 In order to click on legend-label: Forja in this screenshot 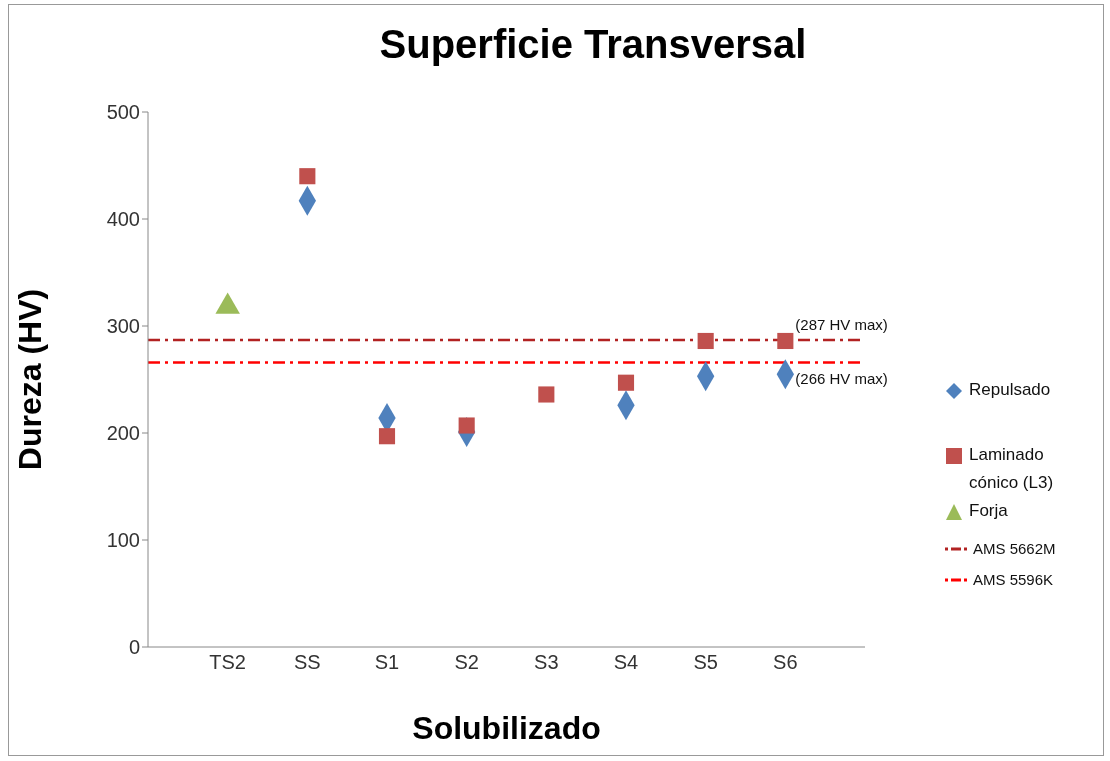, I will do `click(988, 511)`.